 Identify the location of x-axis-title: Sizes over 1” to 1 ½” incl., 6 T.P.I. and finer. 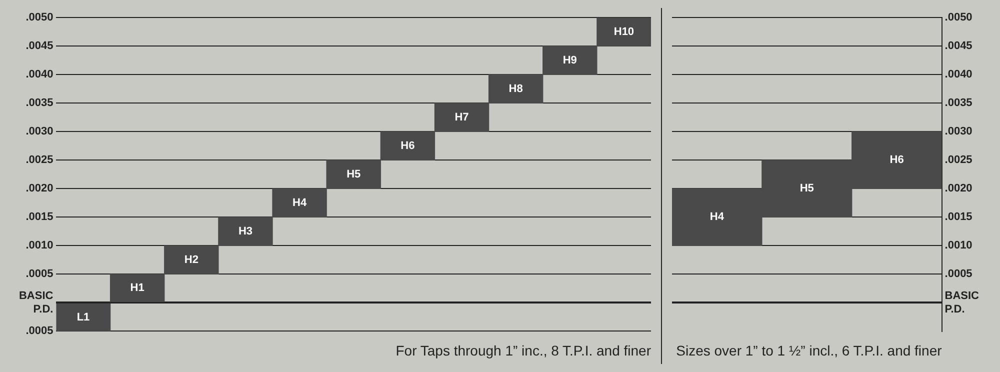
(809, 350).